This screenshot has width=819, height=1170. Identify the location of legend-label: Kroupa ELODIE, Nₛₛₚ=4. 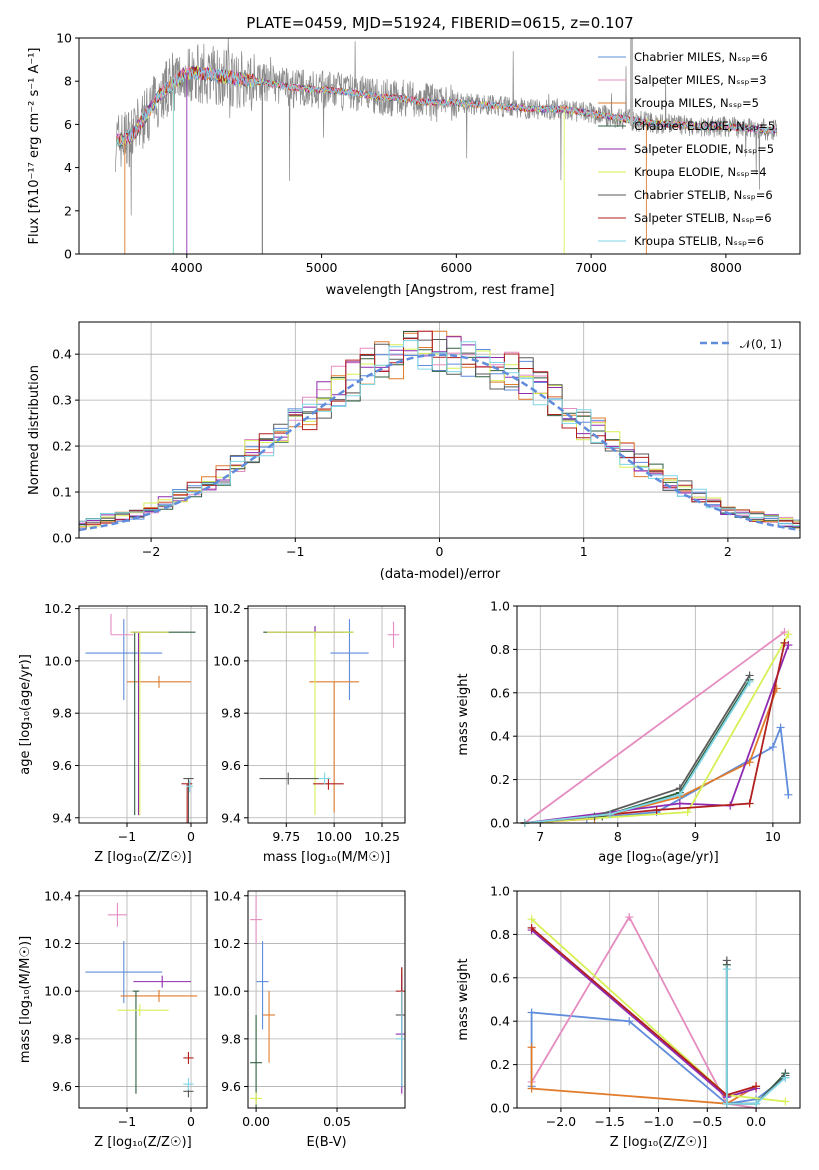
(700, 172).